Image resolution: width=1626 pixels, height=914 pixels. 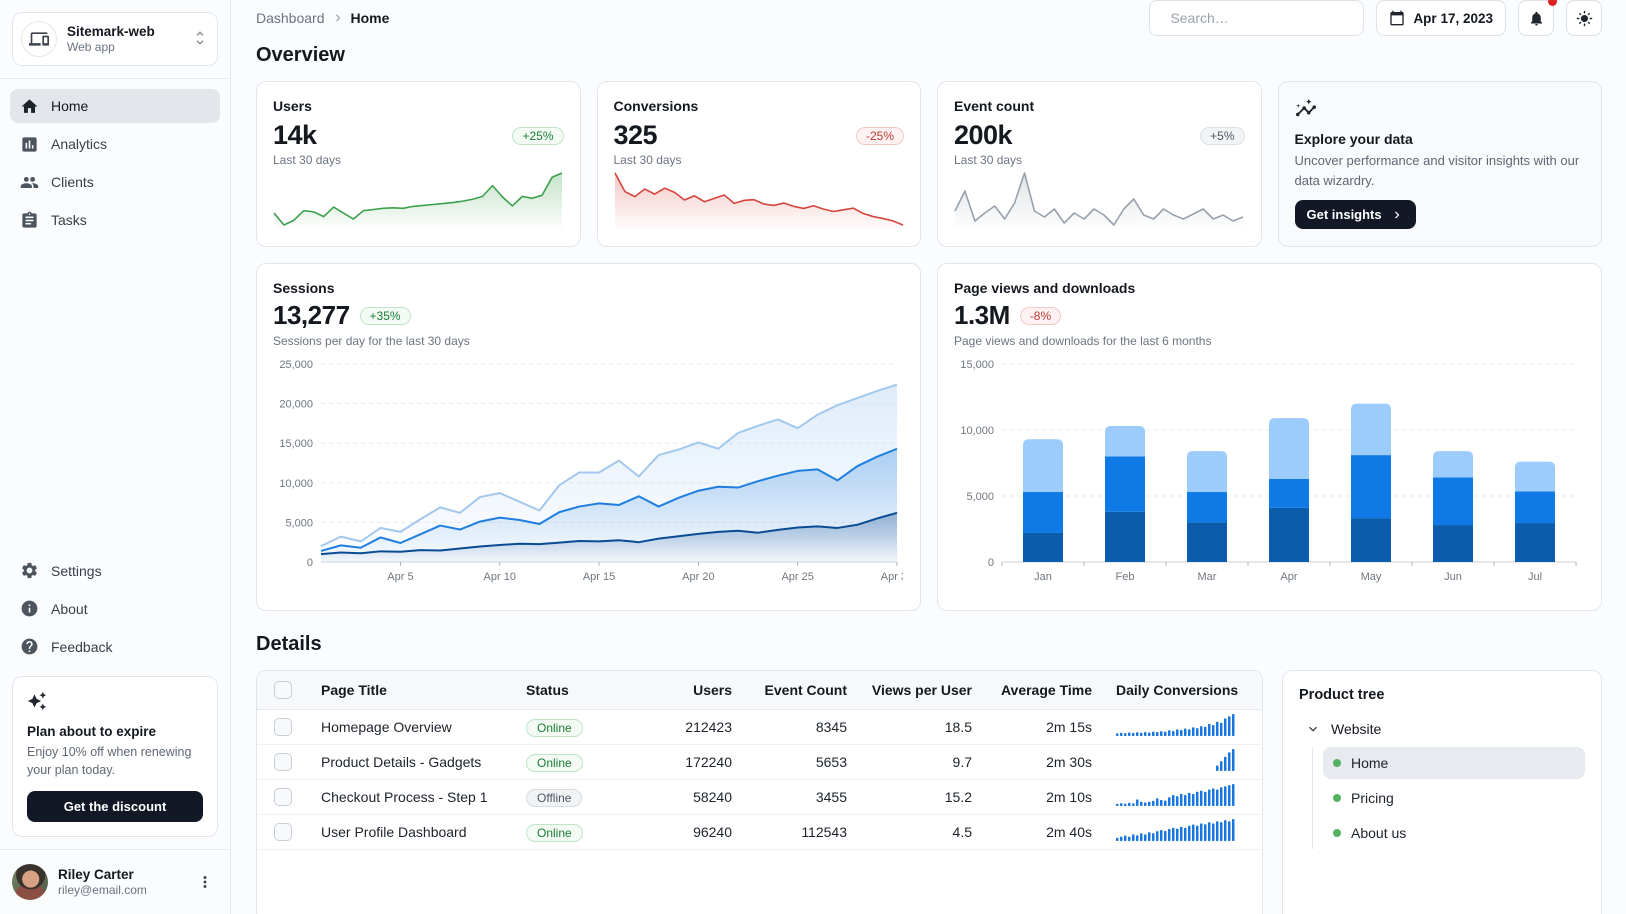 What do you see at coordinates (1183, 690) in the screenshot?
I see `col-header-daily-conversions: Daily Conversions` at bounding box center [1183, 690].